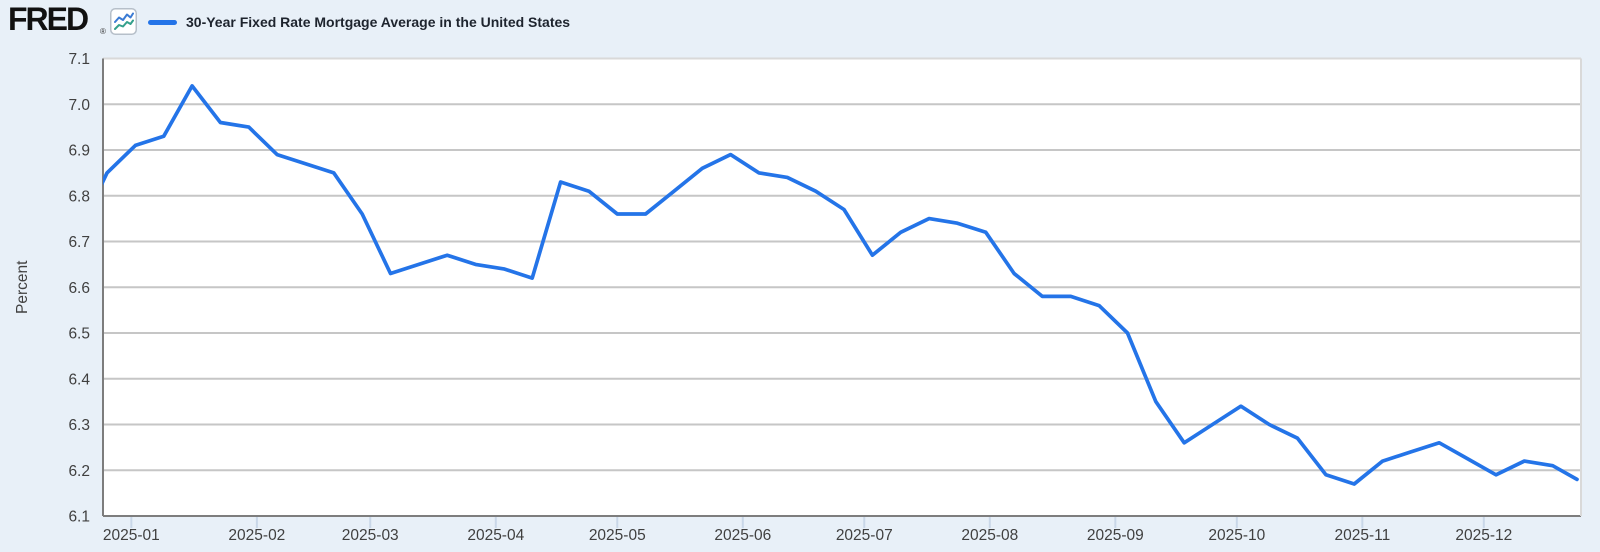 The height and width of the screenshot is (552, 1600). I want to click on x-axis-tick-label: 2025-08, so click(989, 535).